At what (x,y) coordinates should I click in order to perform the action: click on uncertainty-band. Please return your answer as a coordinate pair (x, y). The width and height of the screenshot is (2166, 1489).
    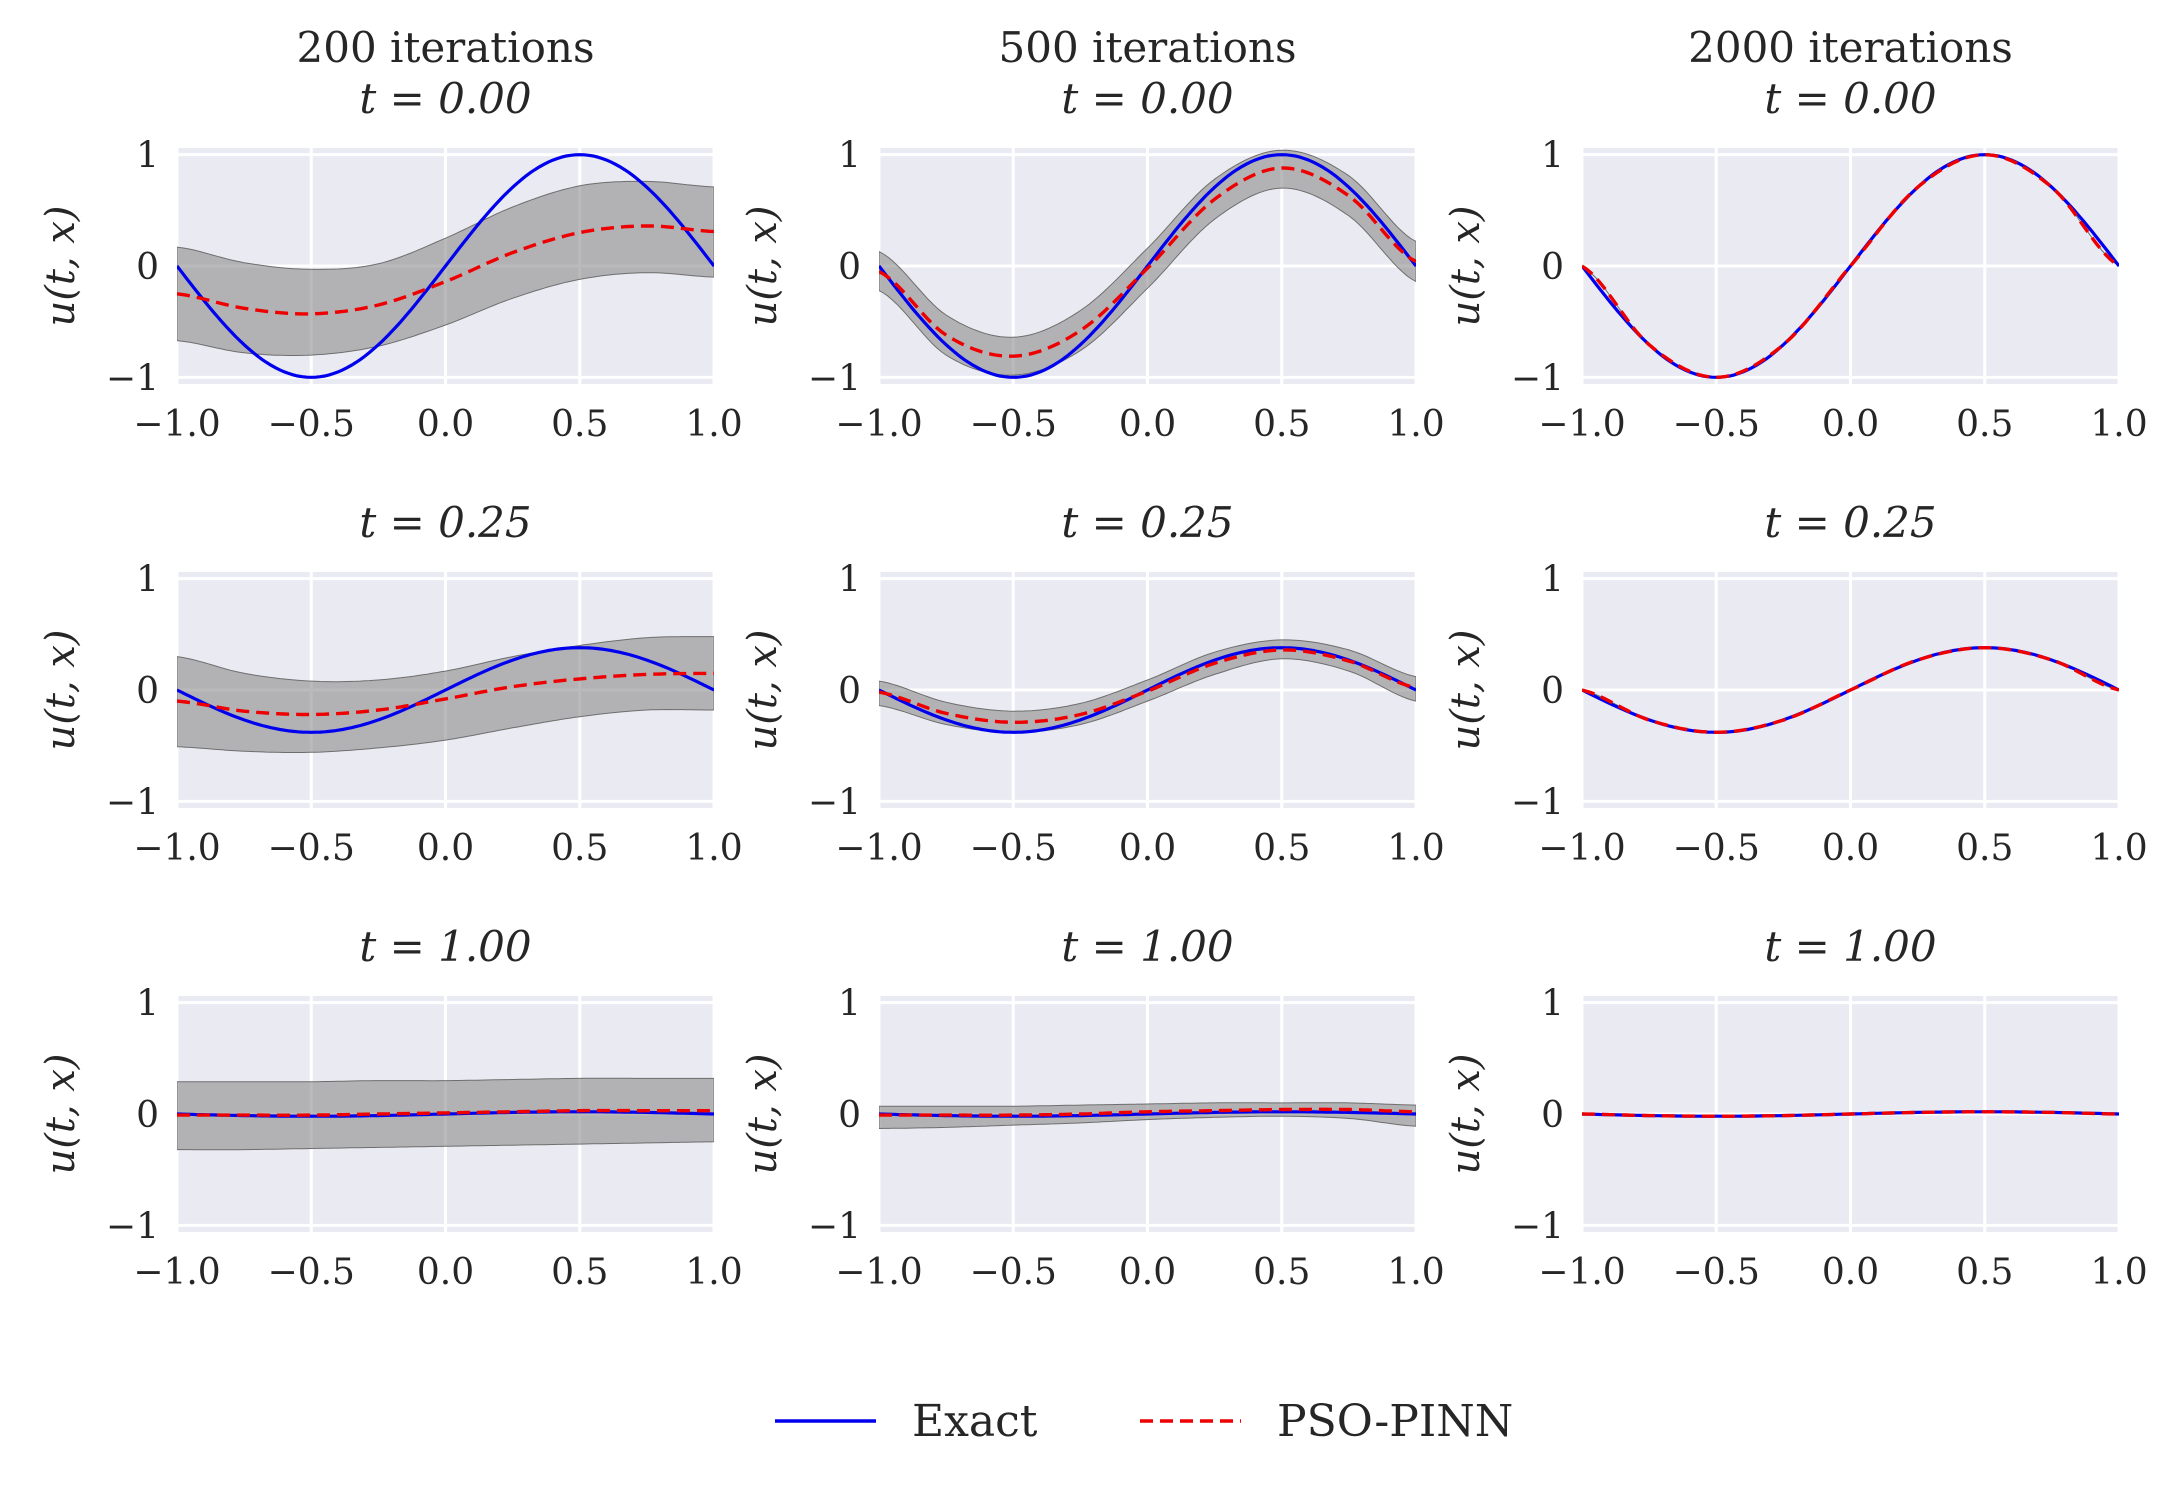
    Looking at the image, I should click on (1147, 686).